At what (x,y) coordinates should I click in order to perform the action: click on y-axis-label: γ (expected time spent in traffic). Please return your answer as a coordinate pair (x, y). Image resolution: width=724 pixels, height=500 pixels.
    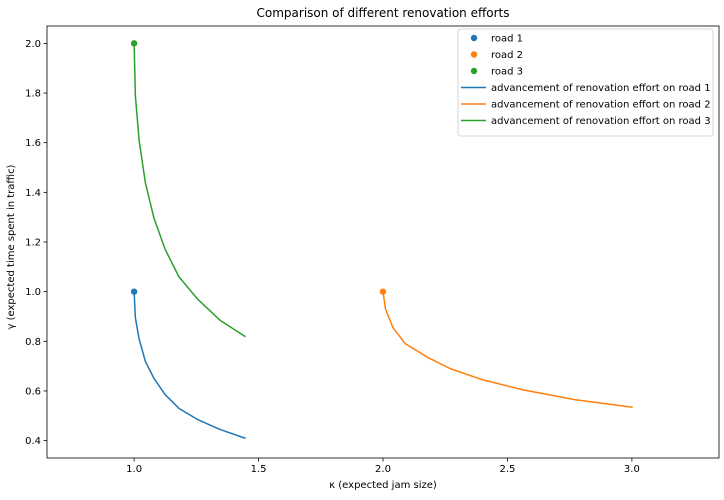
    Looking at the image, I should click on (11, 246).